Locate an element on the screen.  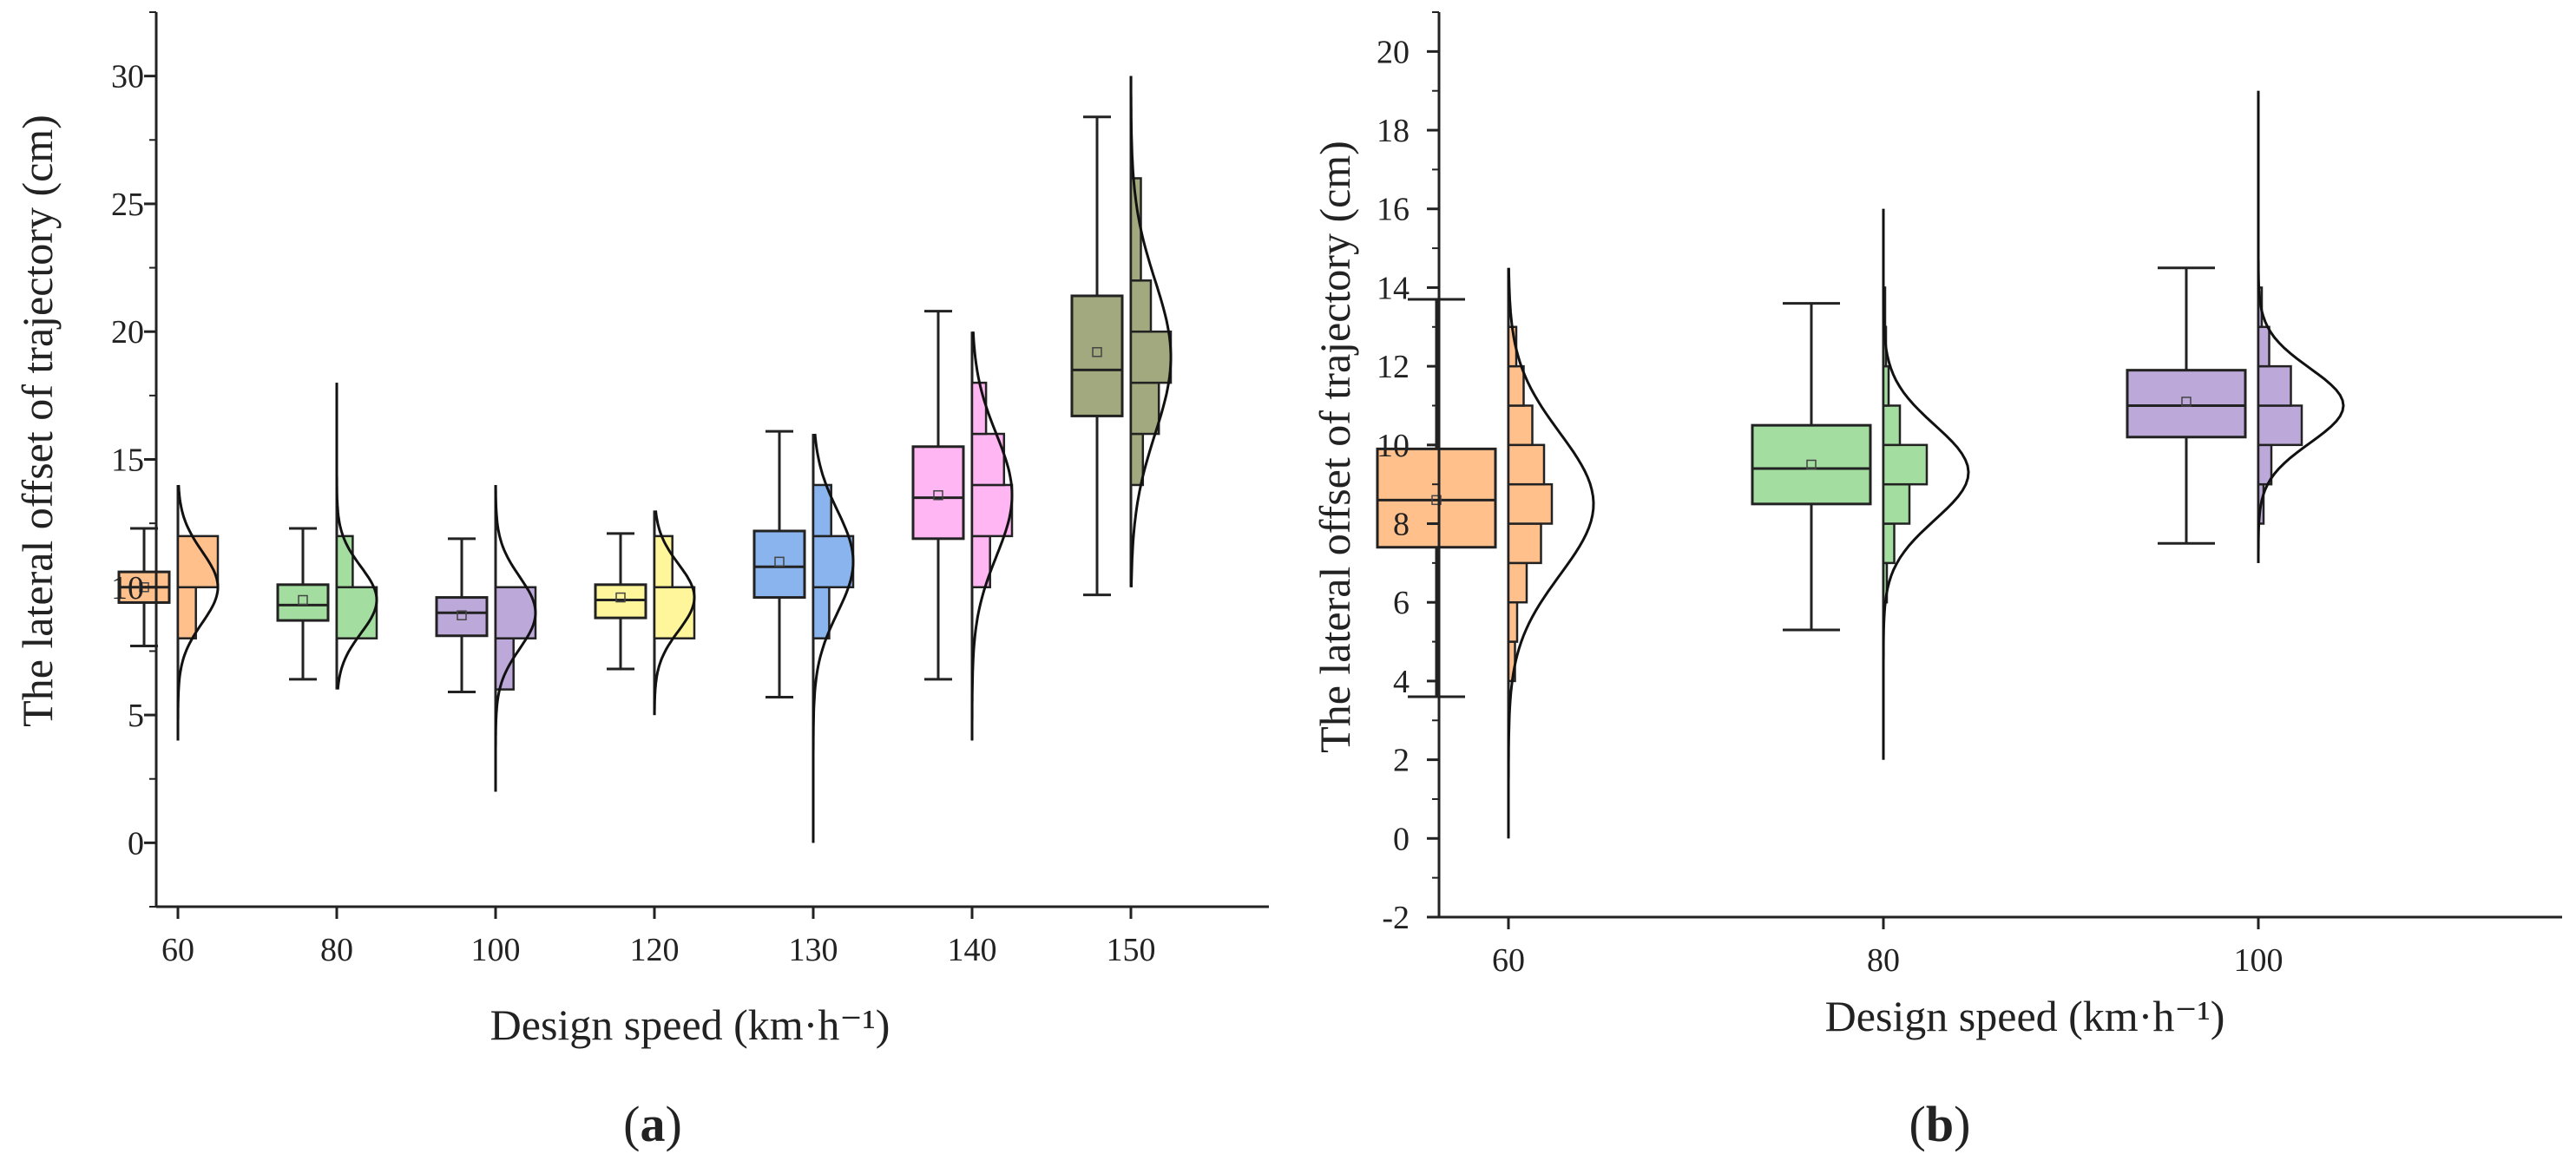
panel-a-x-axis: 60 80 100 120 130 140 150 is located at coordinates (712, 937).